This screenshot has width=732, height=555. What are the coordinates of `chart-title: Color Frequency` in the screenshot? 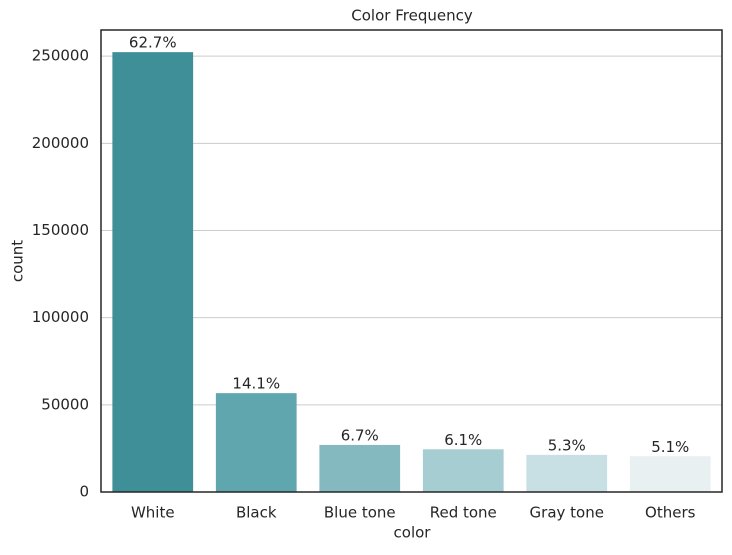 It's located at (412, 16).